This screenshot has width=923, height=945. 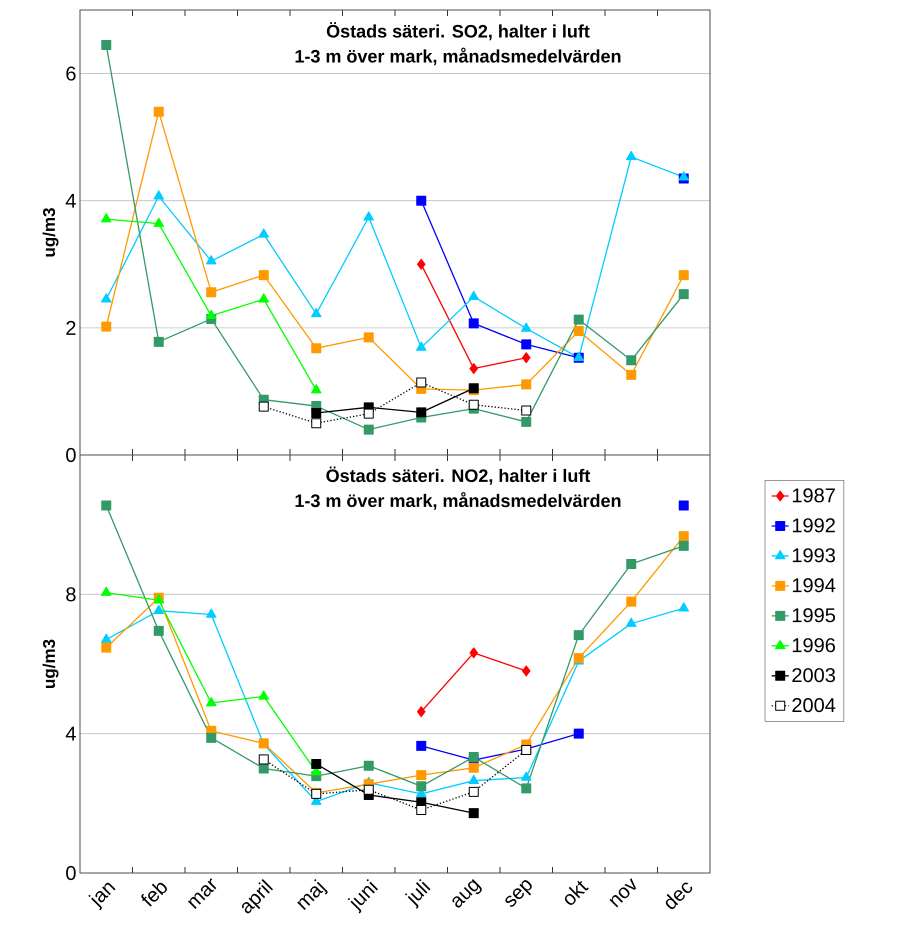 I want to click on legend-label: 1994, so click(x=814, y=585).